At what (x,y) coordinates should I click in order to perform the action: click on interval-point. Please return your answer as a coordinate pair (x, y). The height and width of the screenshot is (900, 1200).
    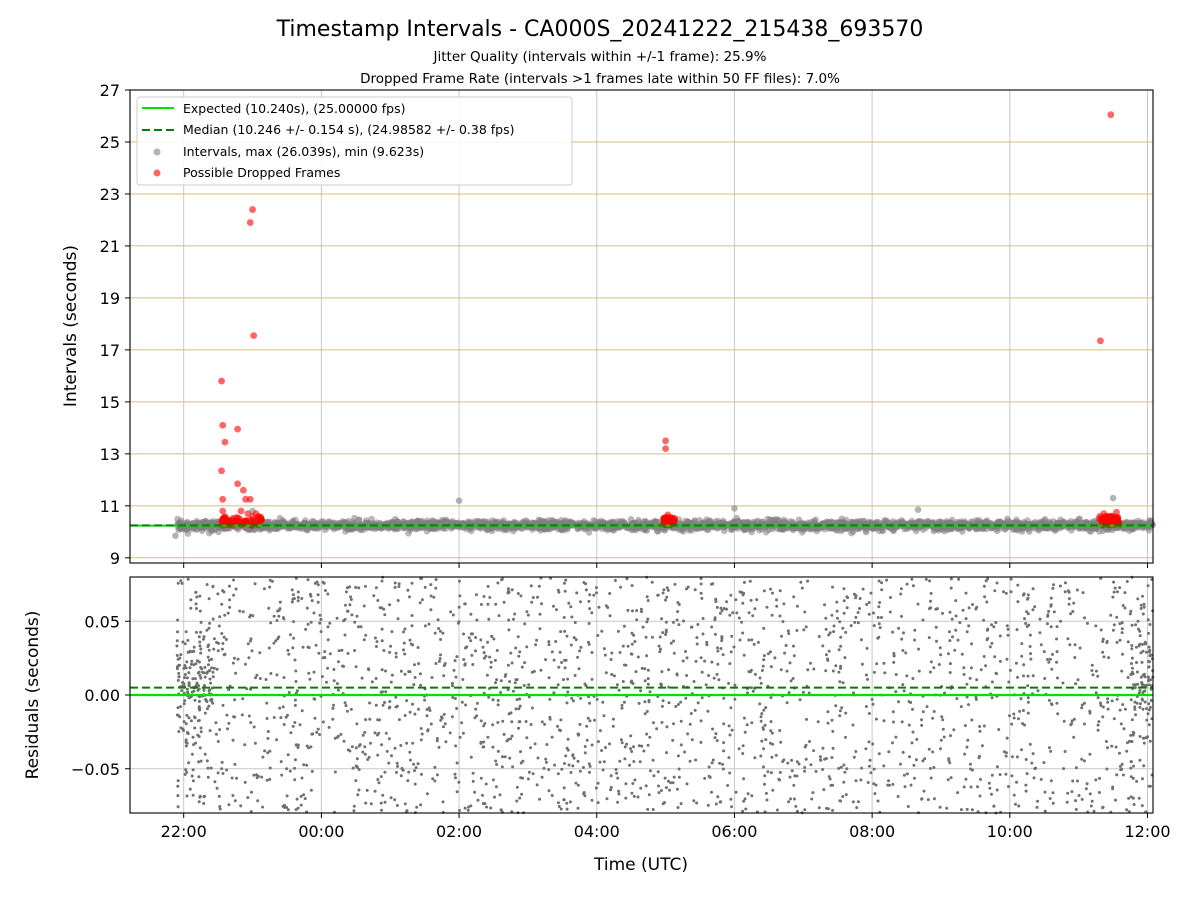
    Looking at the image, I should click on (446, 520).